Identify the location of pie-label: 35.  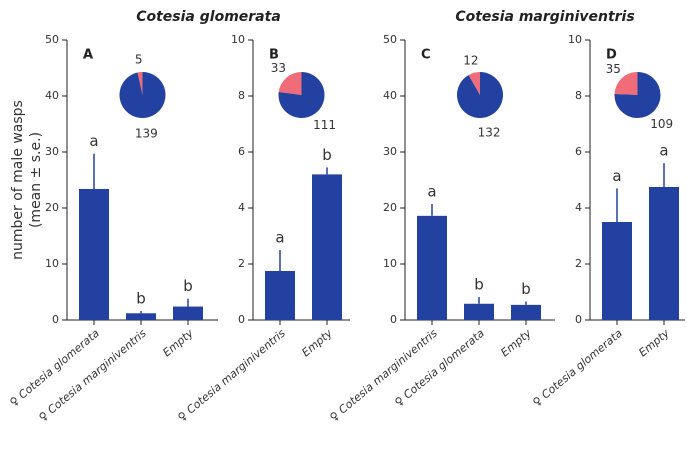
(613, 69).